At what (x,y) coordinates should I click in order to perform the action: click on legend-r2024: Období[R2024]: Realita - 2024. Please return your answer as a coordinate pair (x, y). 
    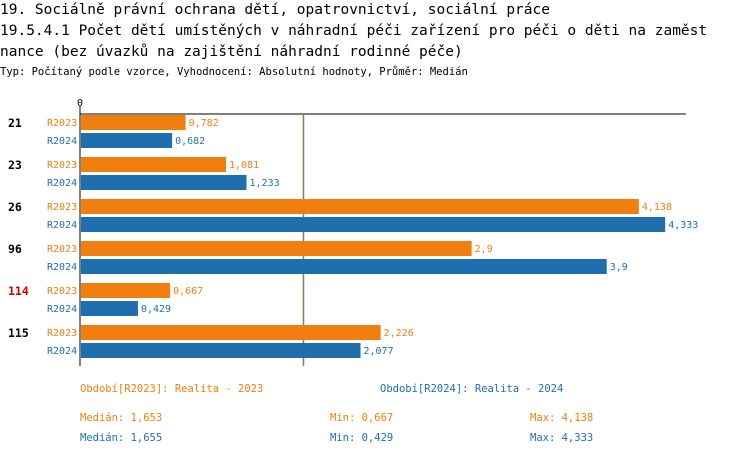
    Looking at the image, I should click on (472, 389).